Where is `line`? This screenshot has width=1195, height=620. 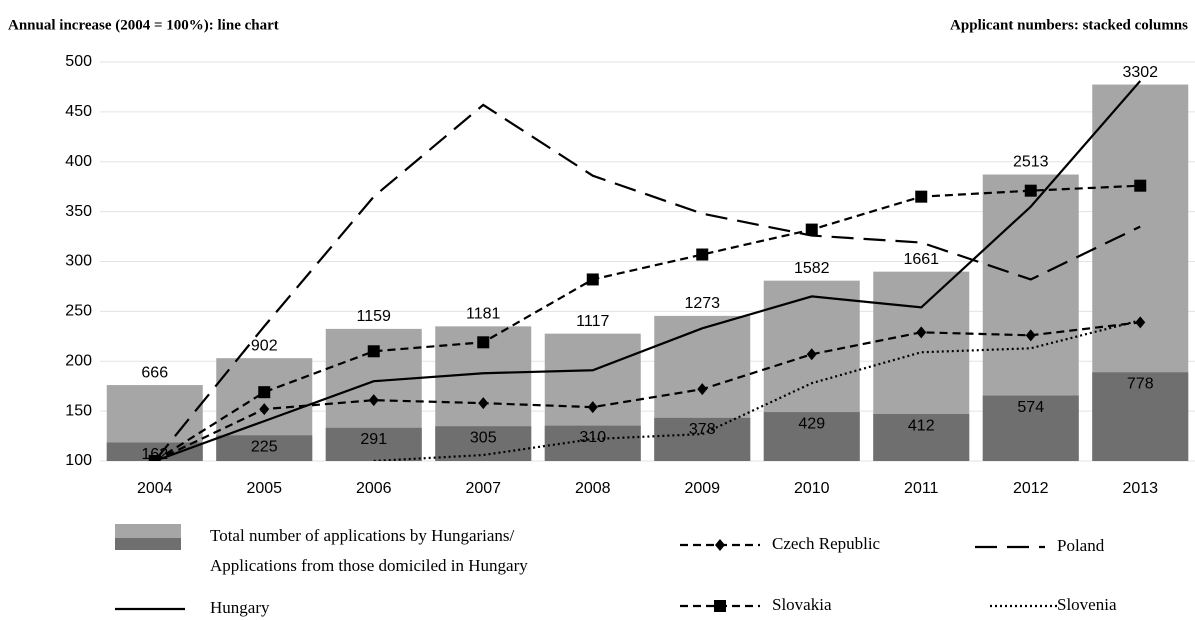 line is located at coordinates (757, 390).